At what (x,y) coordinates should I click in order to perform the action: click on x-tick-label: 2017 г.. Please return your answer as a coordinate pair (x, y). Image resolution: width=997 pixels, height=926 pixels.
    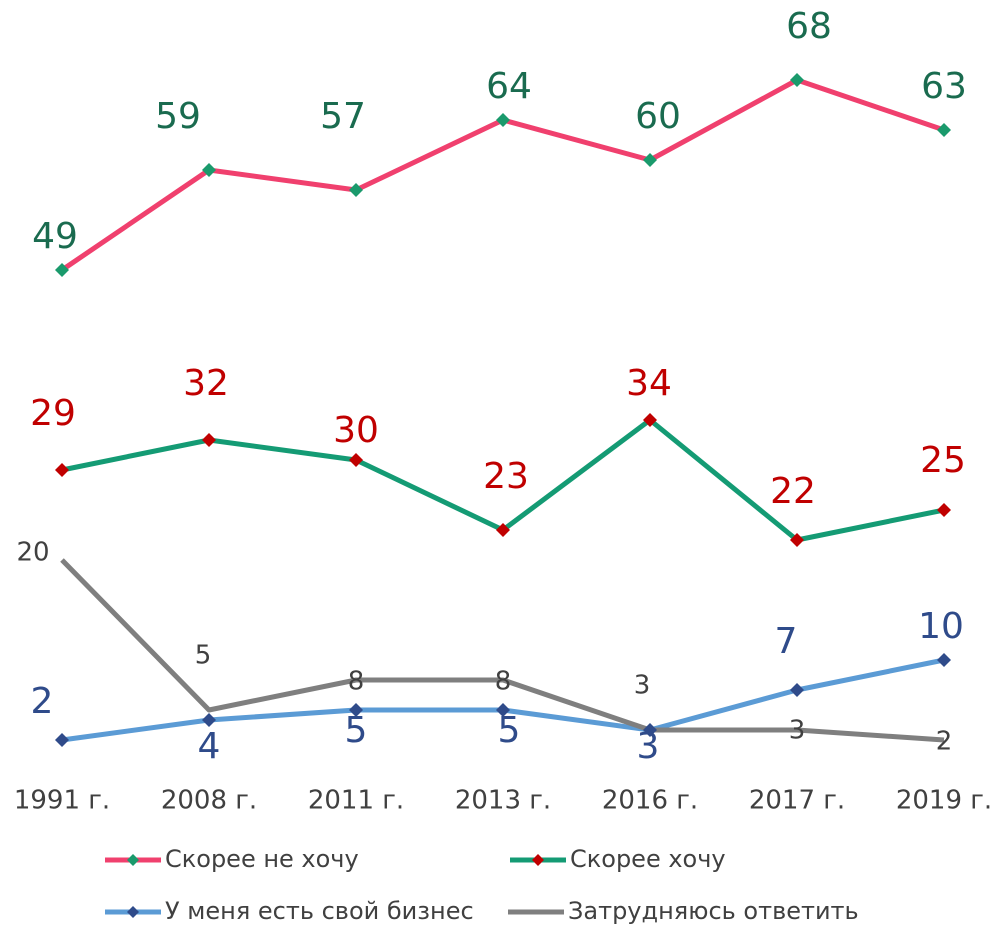
    Looking at the image, I should click on (797, 801).